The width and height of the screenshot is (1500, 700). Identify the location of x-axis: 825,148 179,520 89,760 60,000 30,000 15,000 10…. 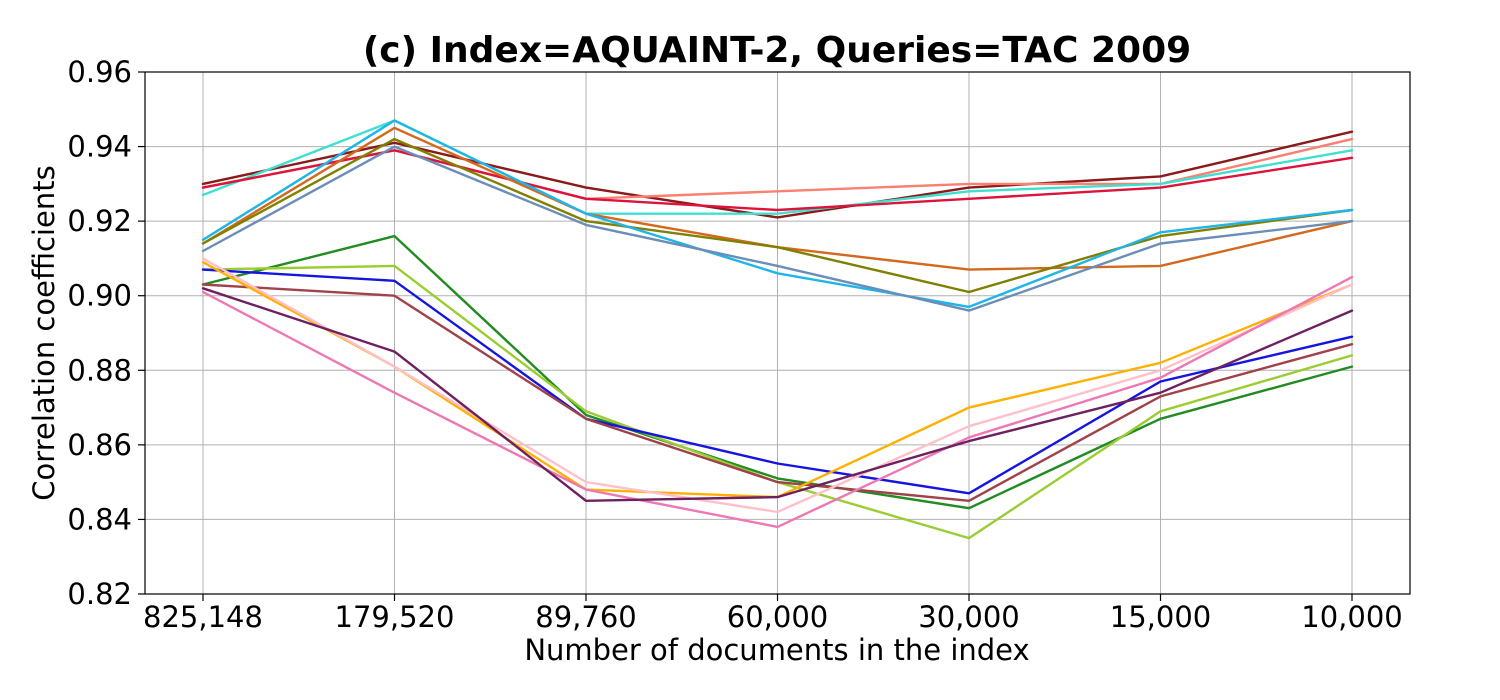
(773, 614).